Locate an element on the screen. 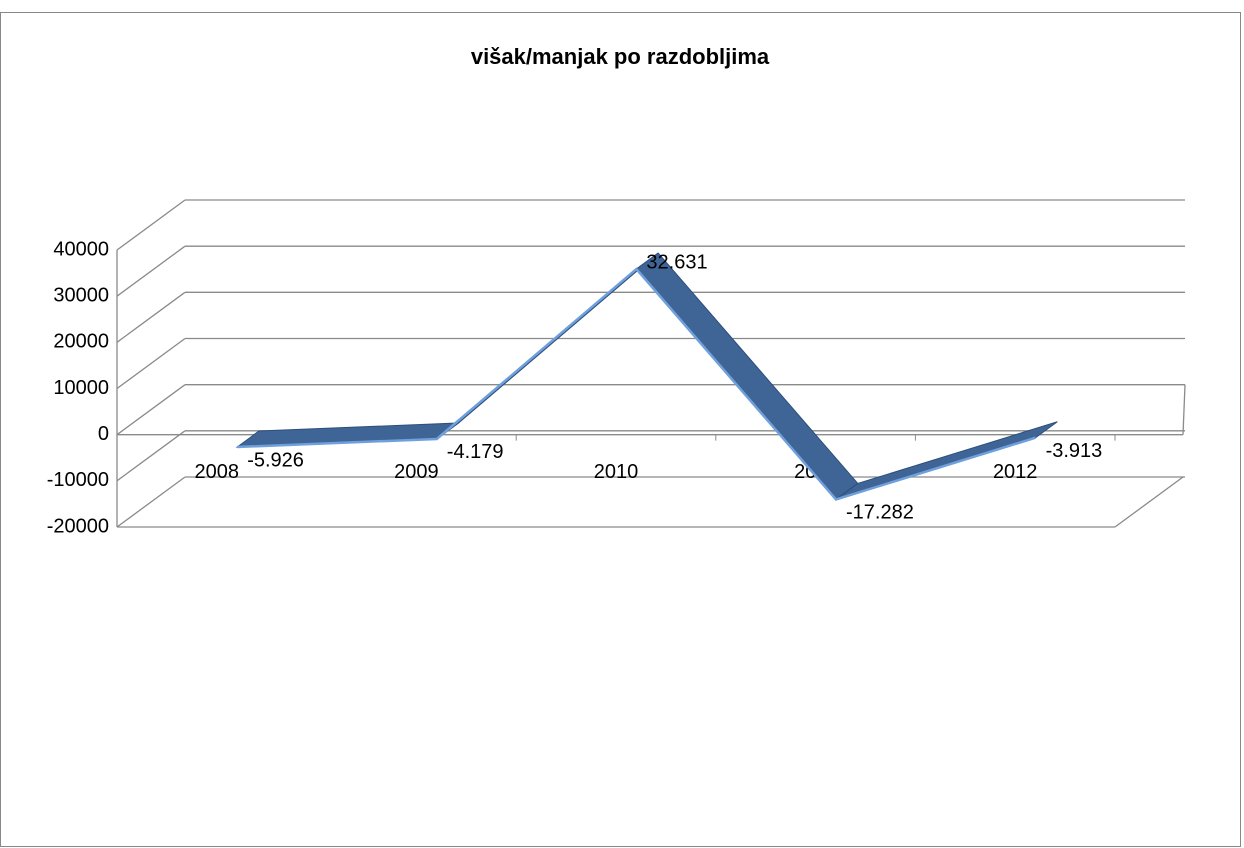  y-tick-label: 10000 is located at coordinates (81, 388).